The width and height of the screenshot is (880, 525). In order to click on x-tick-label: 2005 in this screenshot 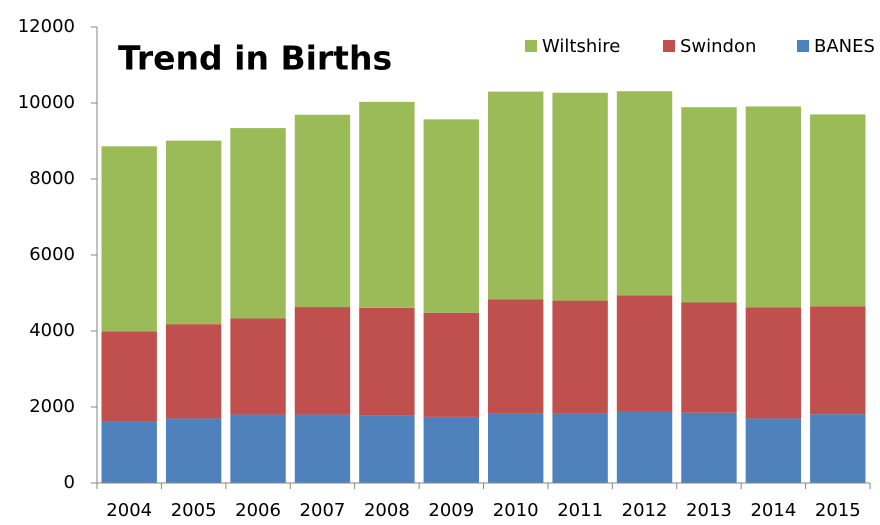, I will do `click(194, 510)`.